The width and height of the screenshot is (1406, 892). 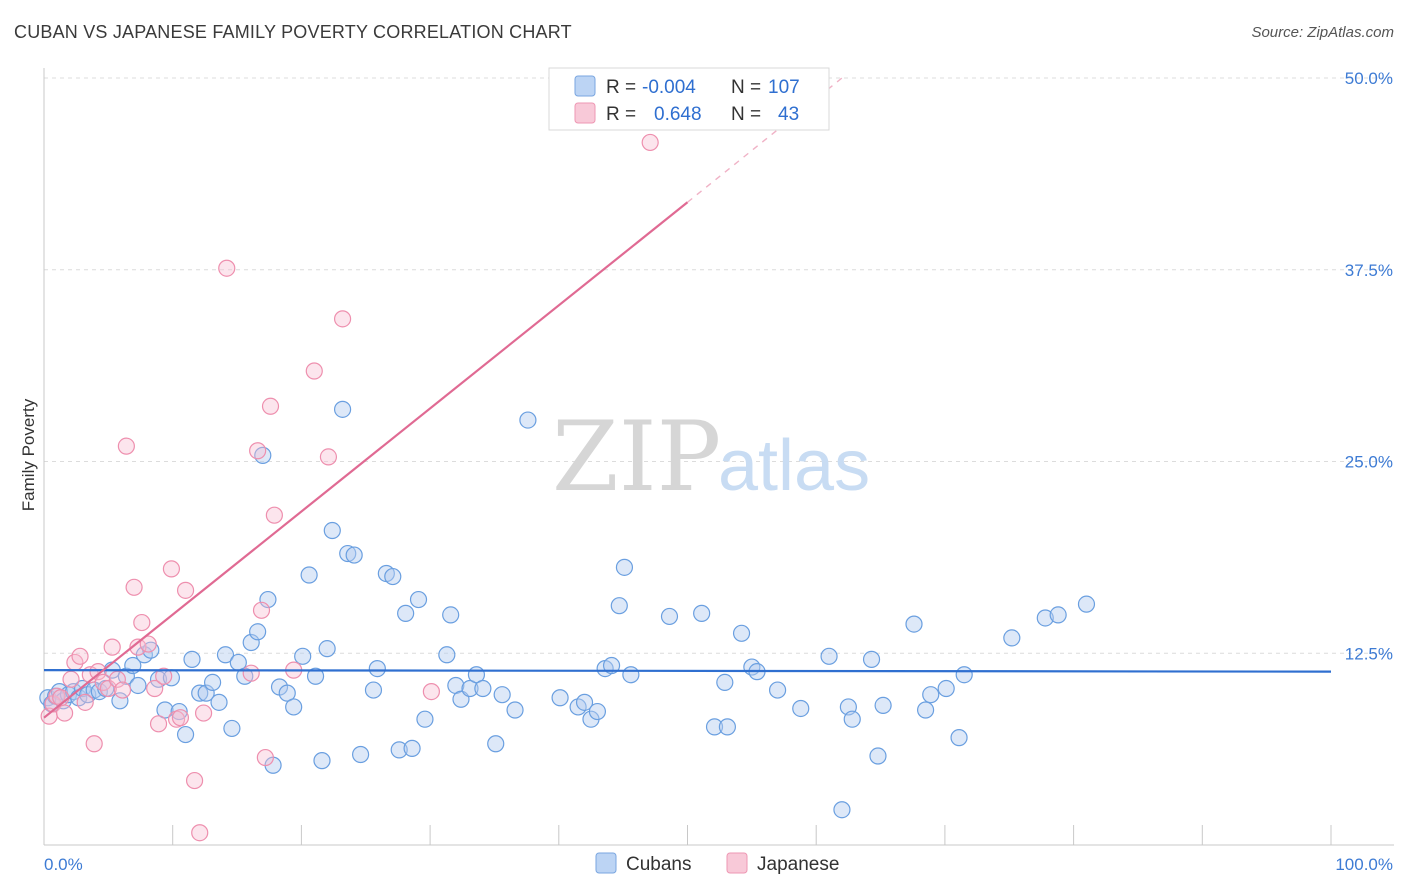 I want to click on x-tick-labels: 0.0% 100.0%, so click(x=718, y=864).